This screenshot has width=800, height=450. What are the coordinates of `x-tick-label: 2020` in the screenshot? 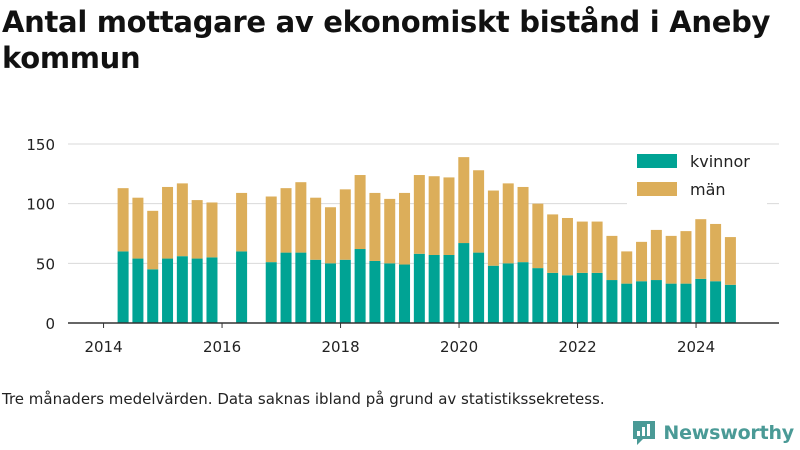 It's located at (459, 347).